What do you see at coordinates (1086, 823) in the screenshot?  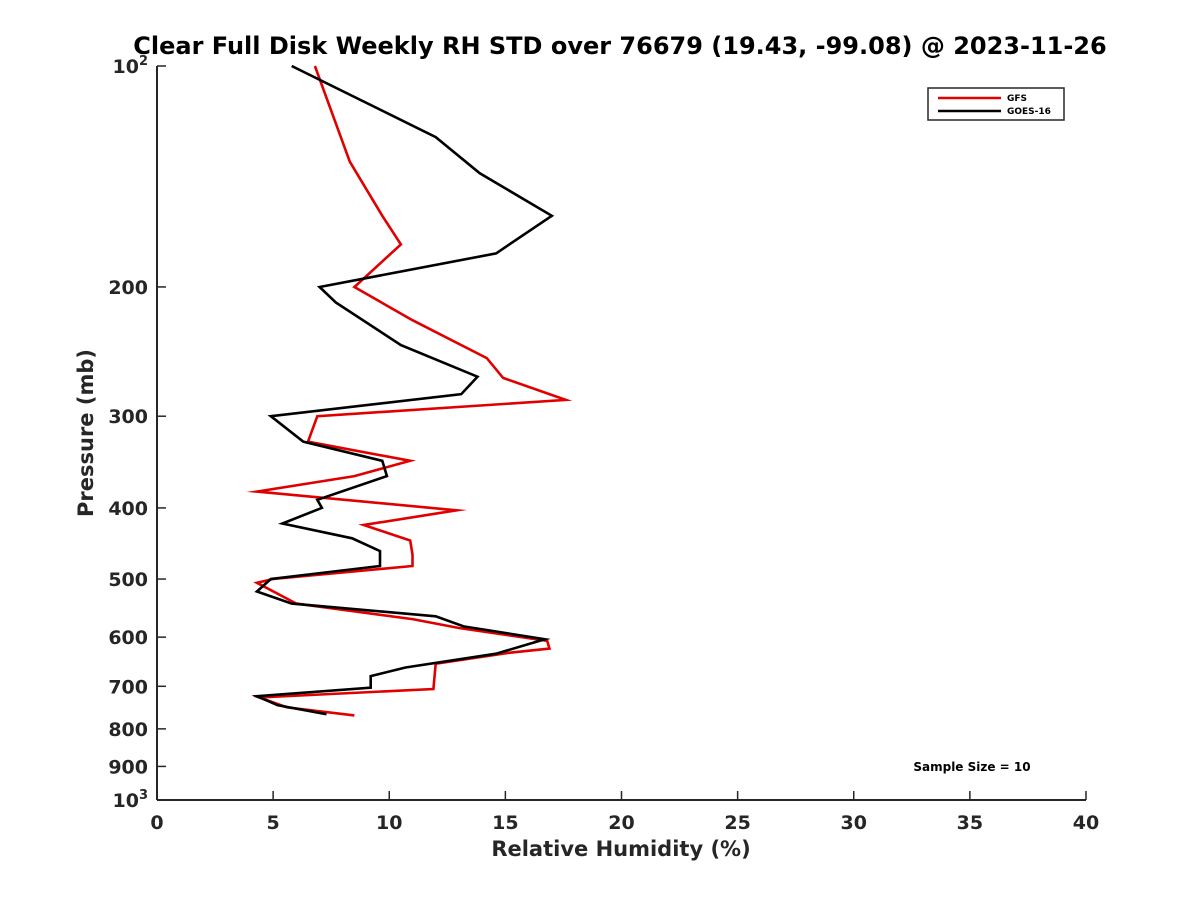 I see `x-tick-label: 40` at bounding box center [1086, 823].